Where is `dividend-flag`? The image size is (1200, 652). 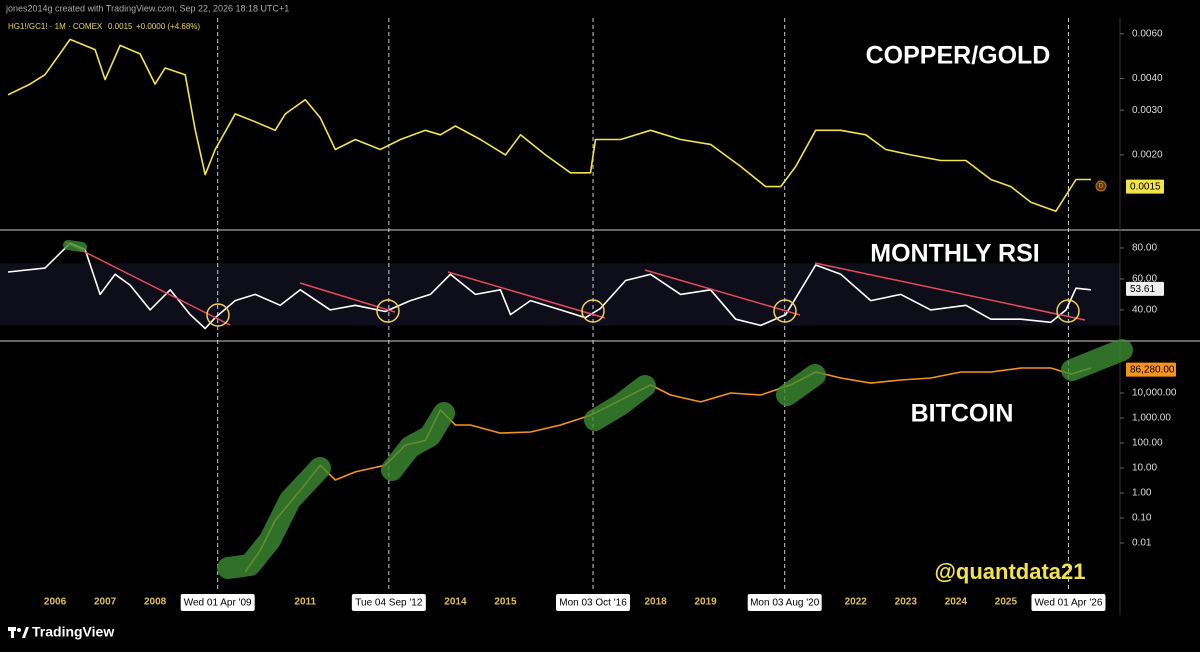 dividend-flag is located at coordinates (1101, 186).